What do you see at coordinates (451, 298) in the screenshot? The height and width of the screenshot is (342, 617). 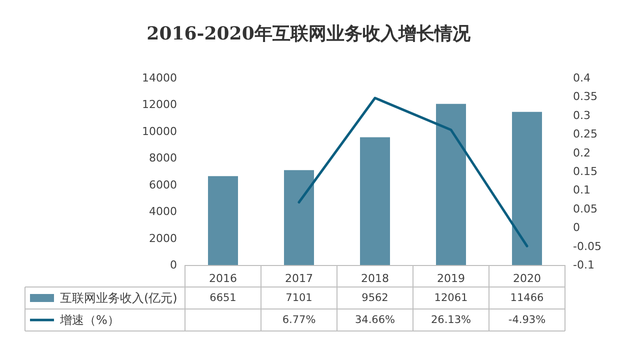 I see `data-label: 12061` at bounding box center [451, 298].